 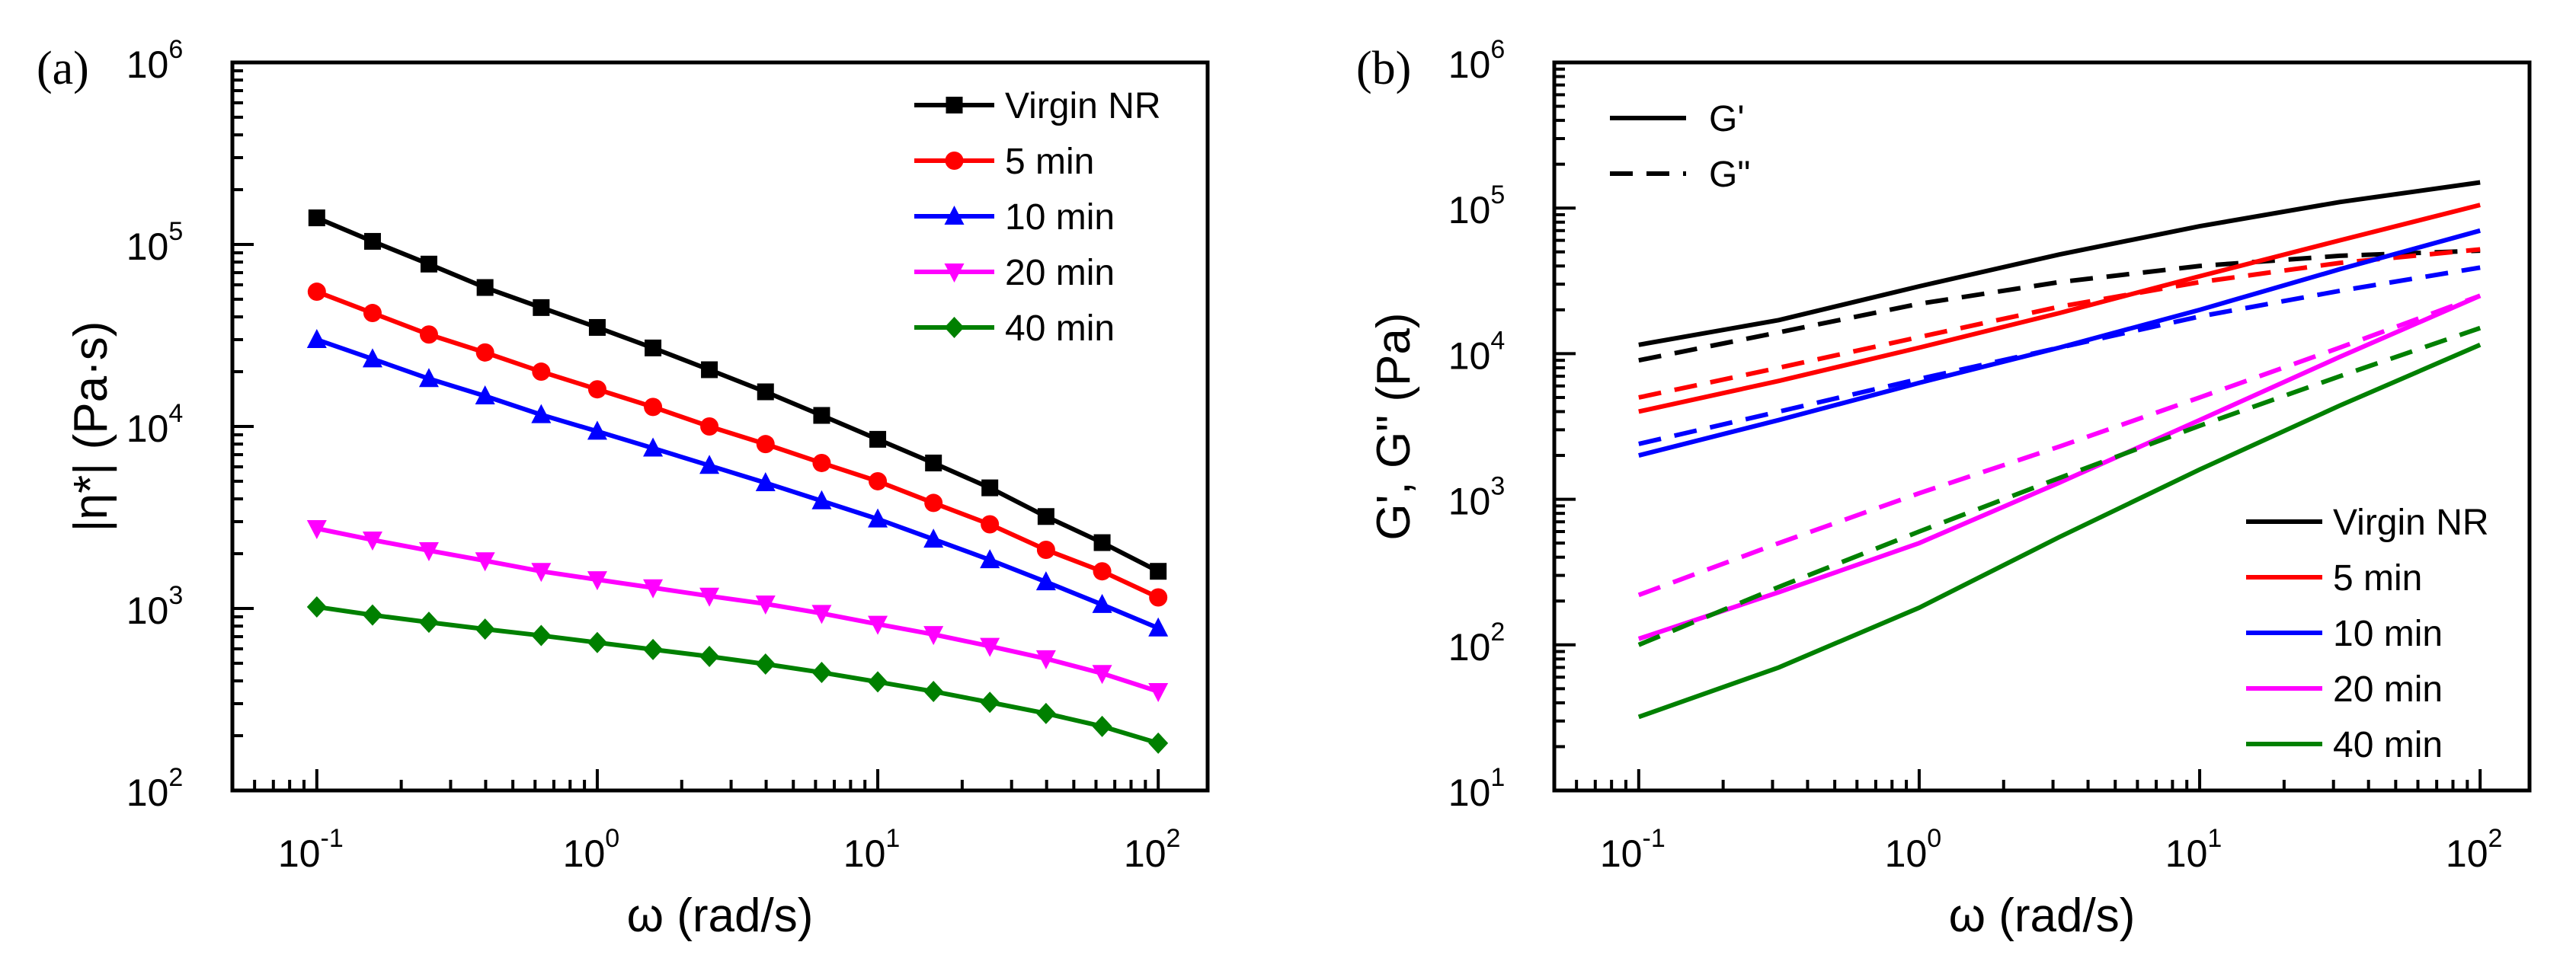 I want to click on series-5-min, so click(x=737, y=445).